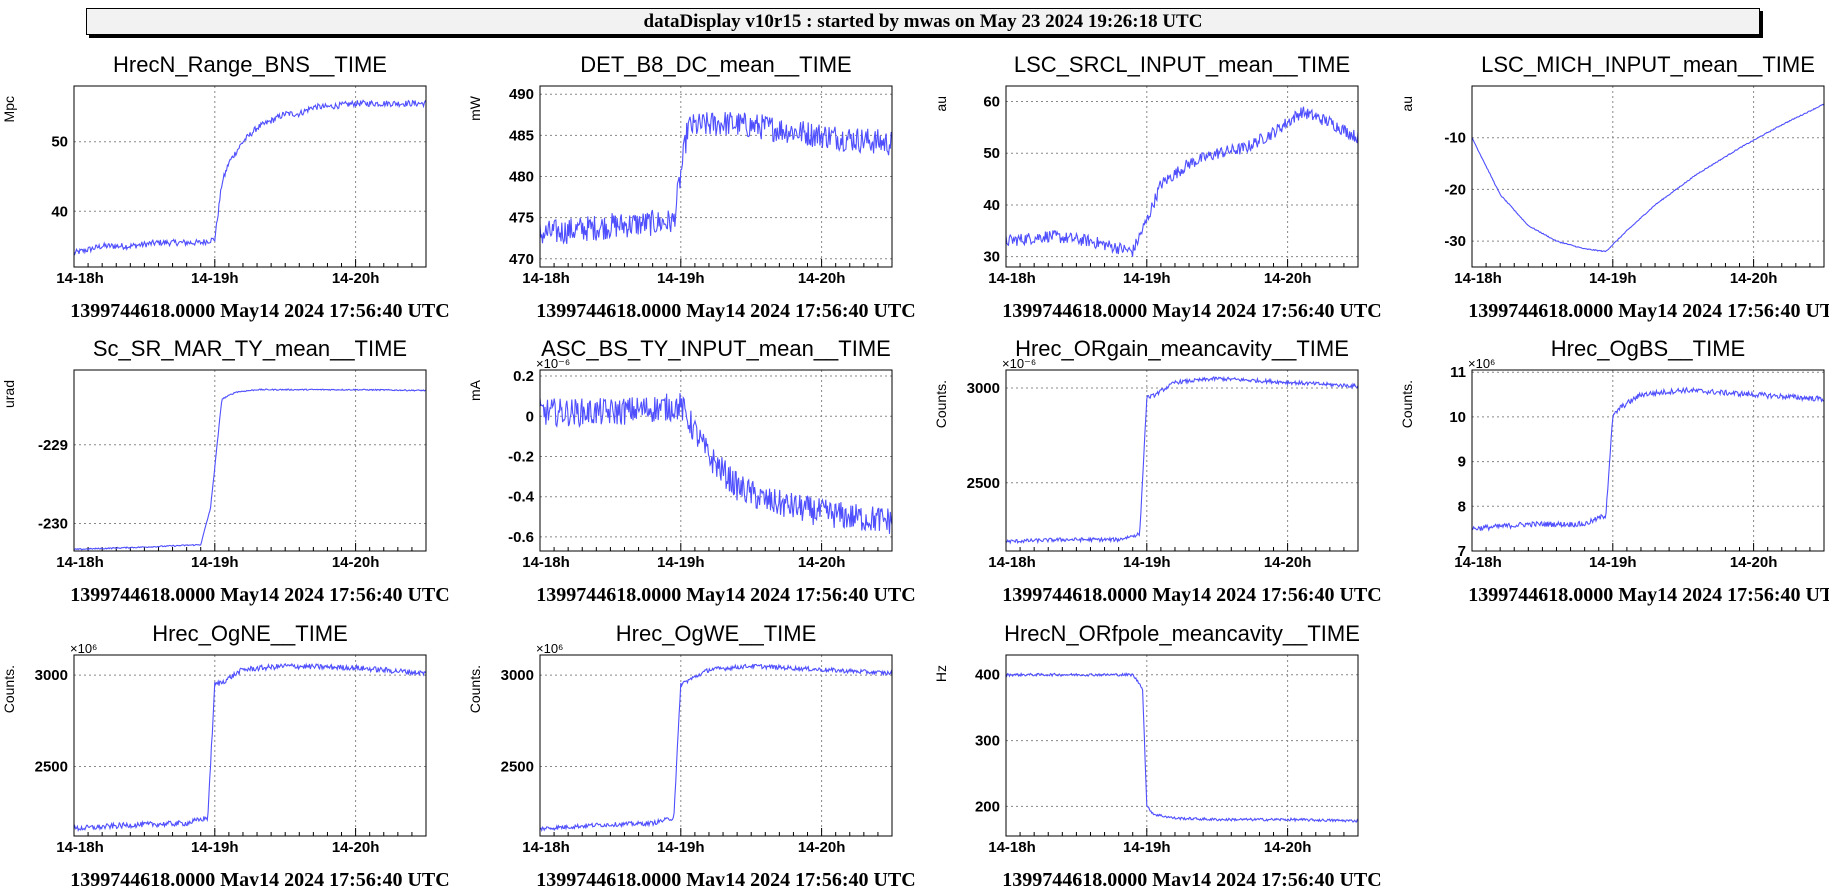 This screenshot has width=1829, height=886. Describe the element at coordinates (521, 135) in the screenshot. I see `y-tick-label: 485` at that location.